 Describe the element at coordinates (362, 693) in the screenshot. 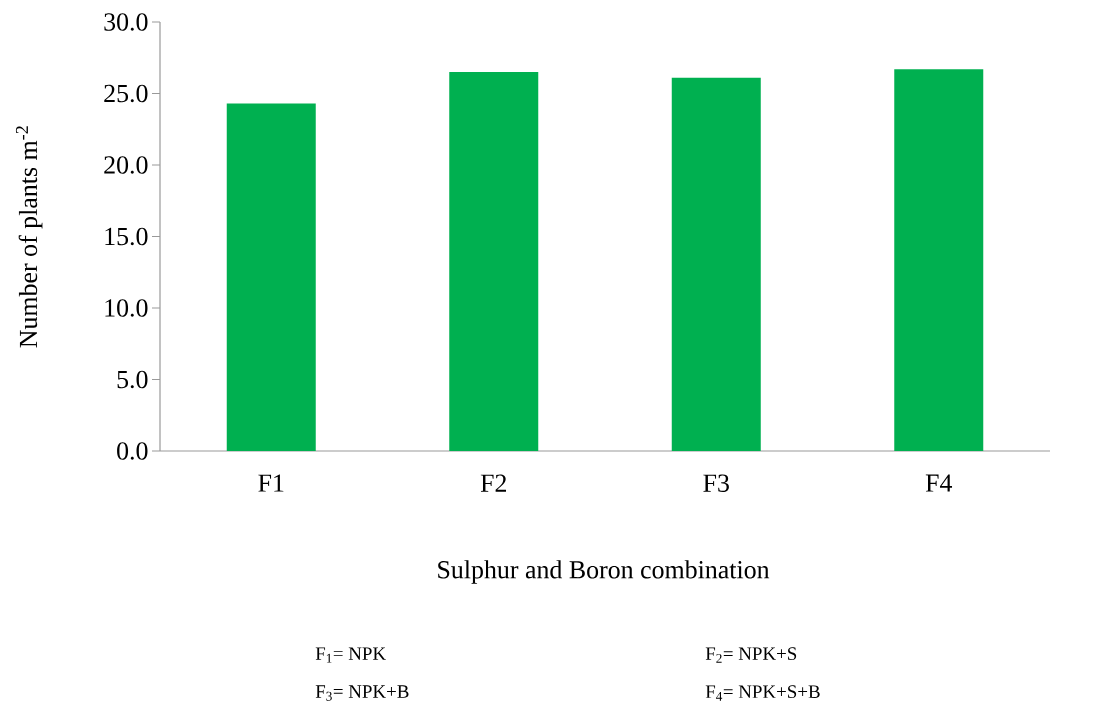

I see `text: F$_{3}$= NPK+B` at that location.